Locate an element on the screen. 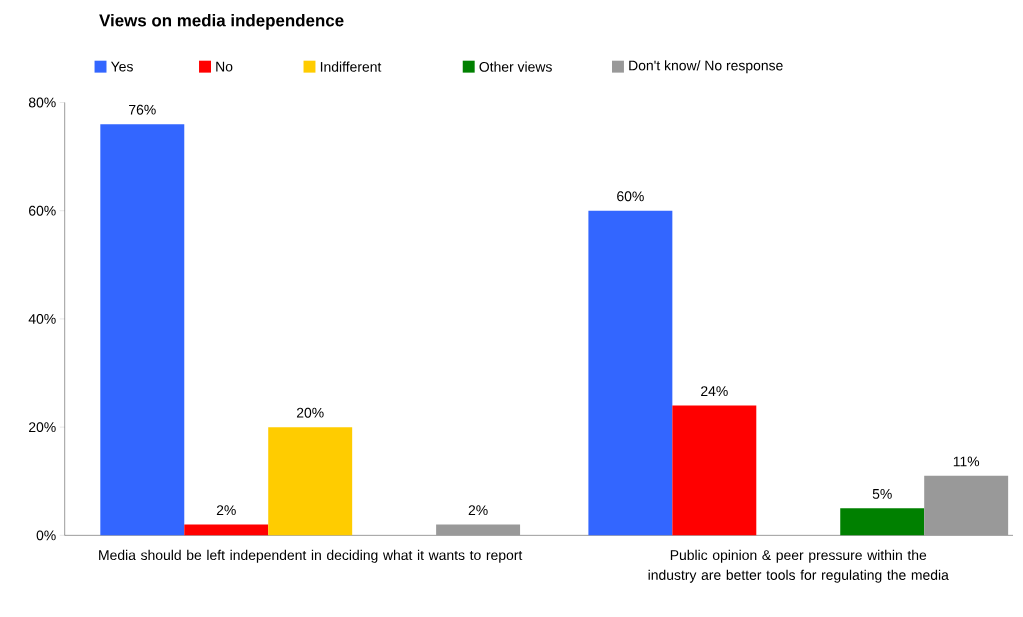 This screenshot has height=617, width=1023. x-tick-label: Public opinion & peer pressure within the industry are better tools for regulating the media is located at coordinates (798, 566).